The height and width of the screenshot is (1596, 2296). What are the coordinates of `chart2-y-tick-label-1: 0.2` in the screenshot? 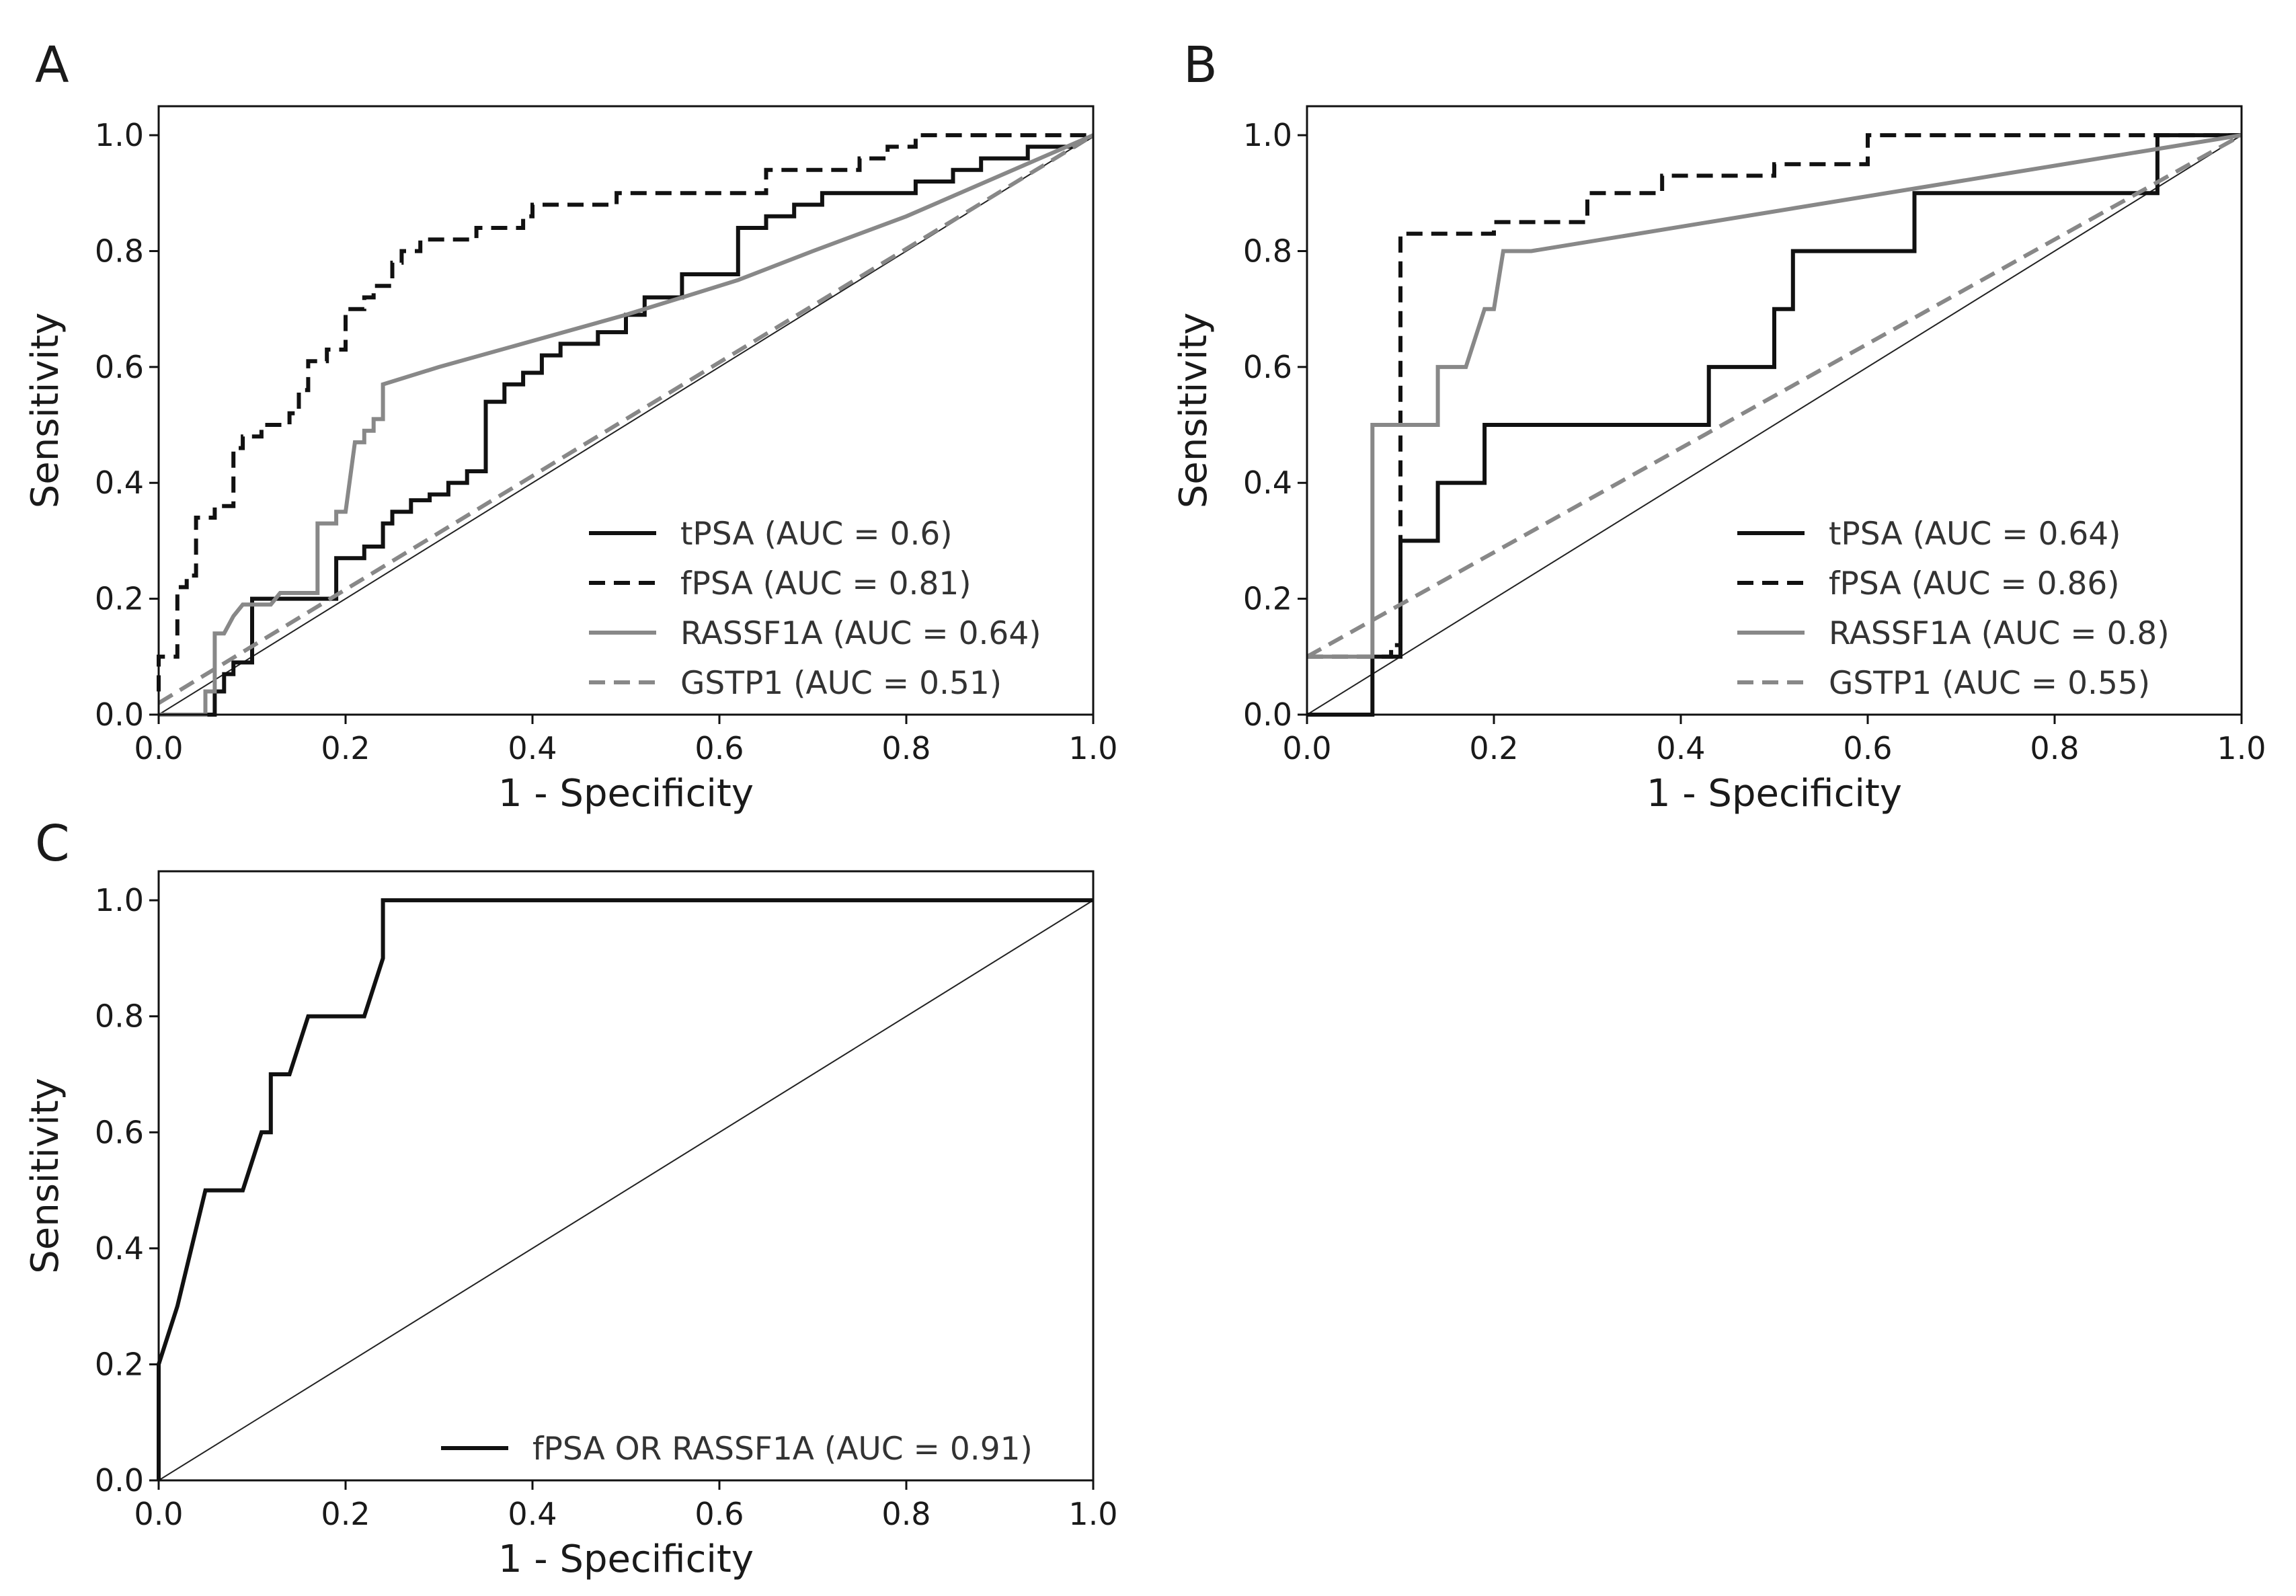 It's located at (119, 1364).